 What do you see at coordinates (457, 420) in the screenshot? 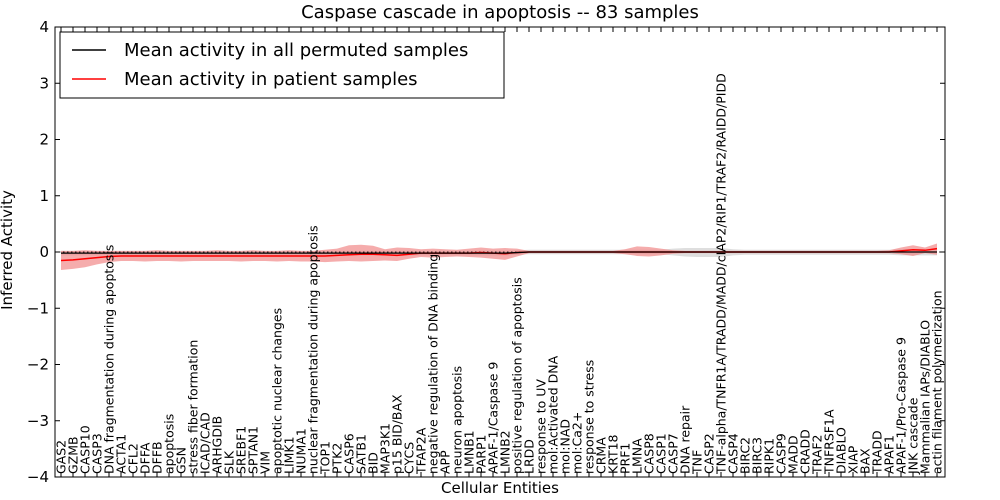
I see `x-tick-label: neuron apoptosis` at bounding box center [457, 420].